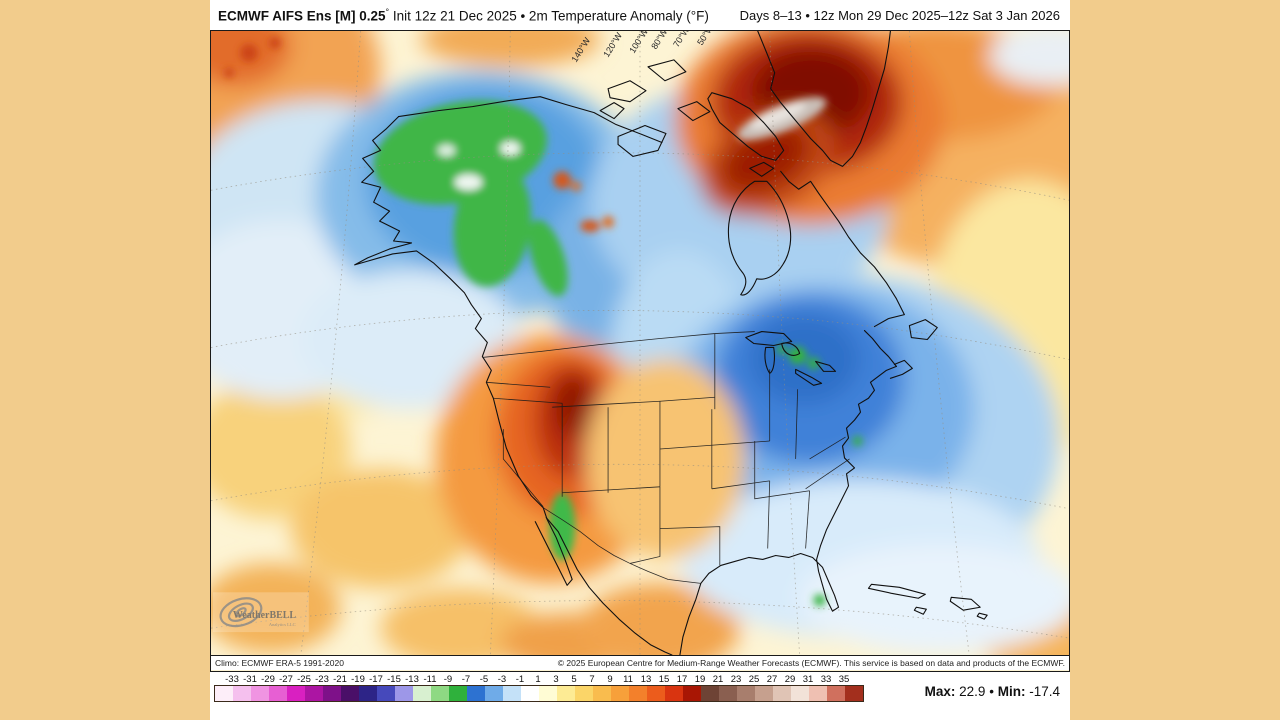 The image size is (1280, 720). What do you see at coordinates (304, 679) in the screenshot?
I see `colorbar-tick: -25` at bounding box center [304, 679].